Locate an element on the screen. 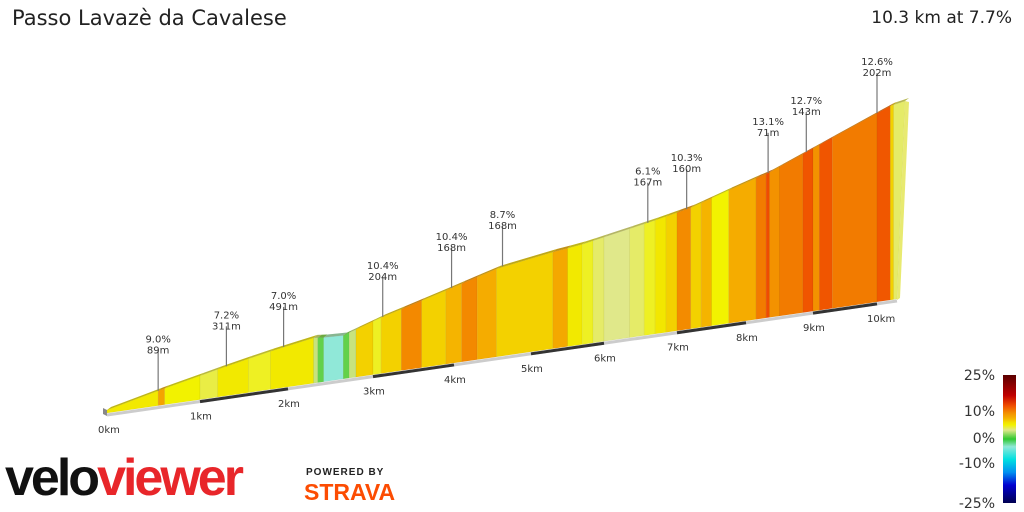  annotation-length: 168m is located at coordinates (502, 226).